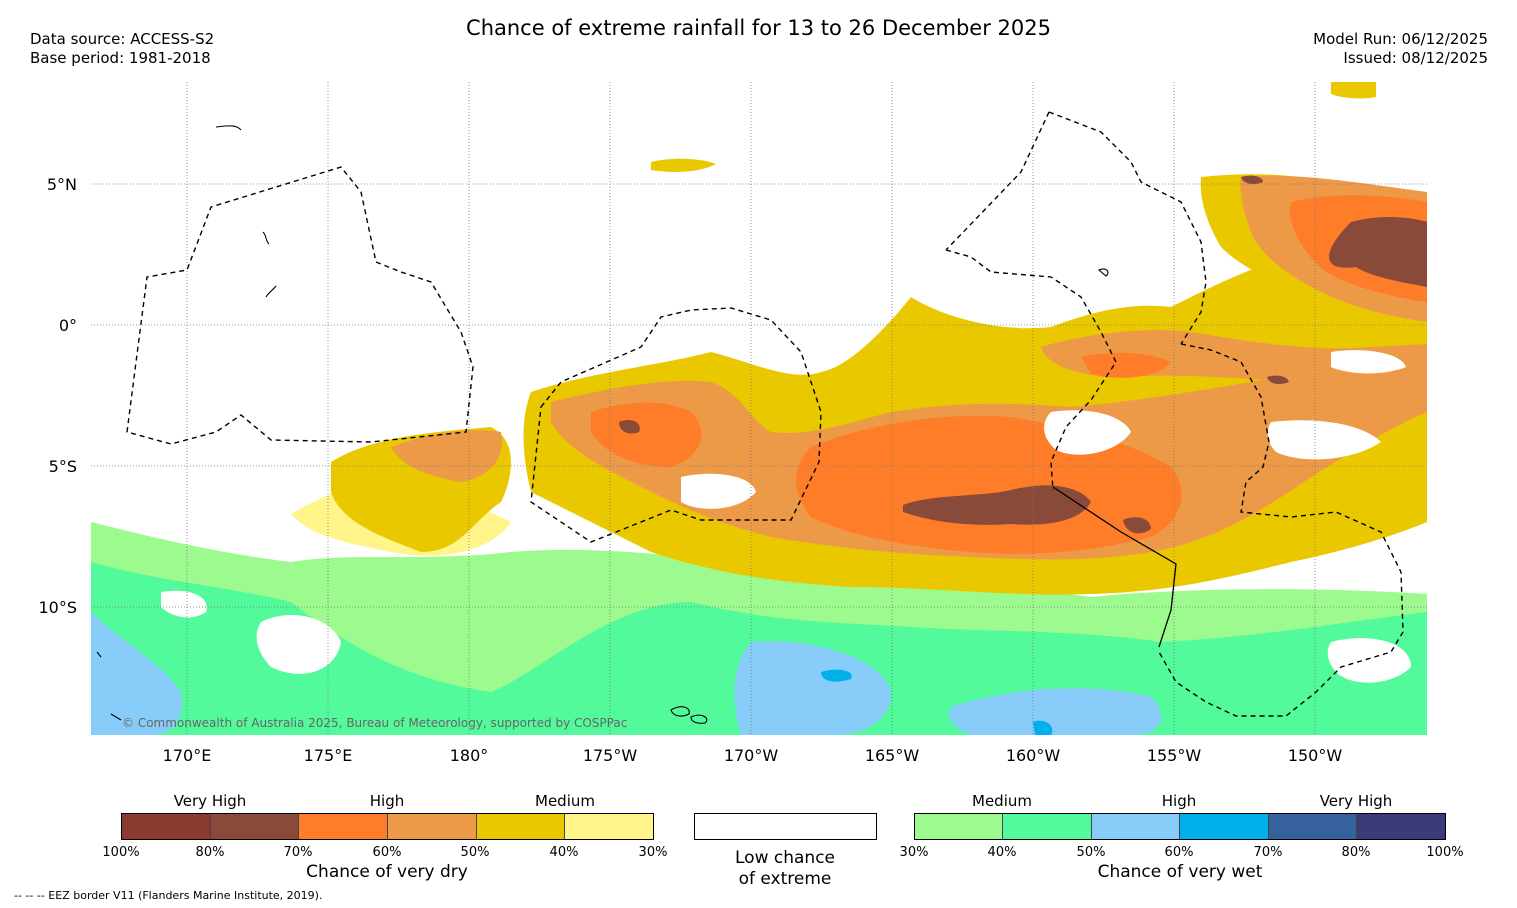 The image size is (1517, 908). What do you see at coordinates (1353, 90) in the screenshot?
I see `dry-medium-region-topright` at bounding box center [1353, 90].